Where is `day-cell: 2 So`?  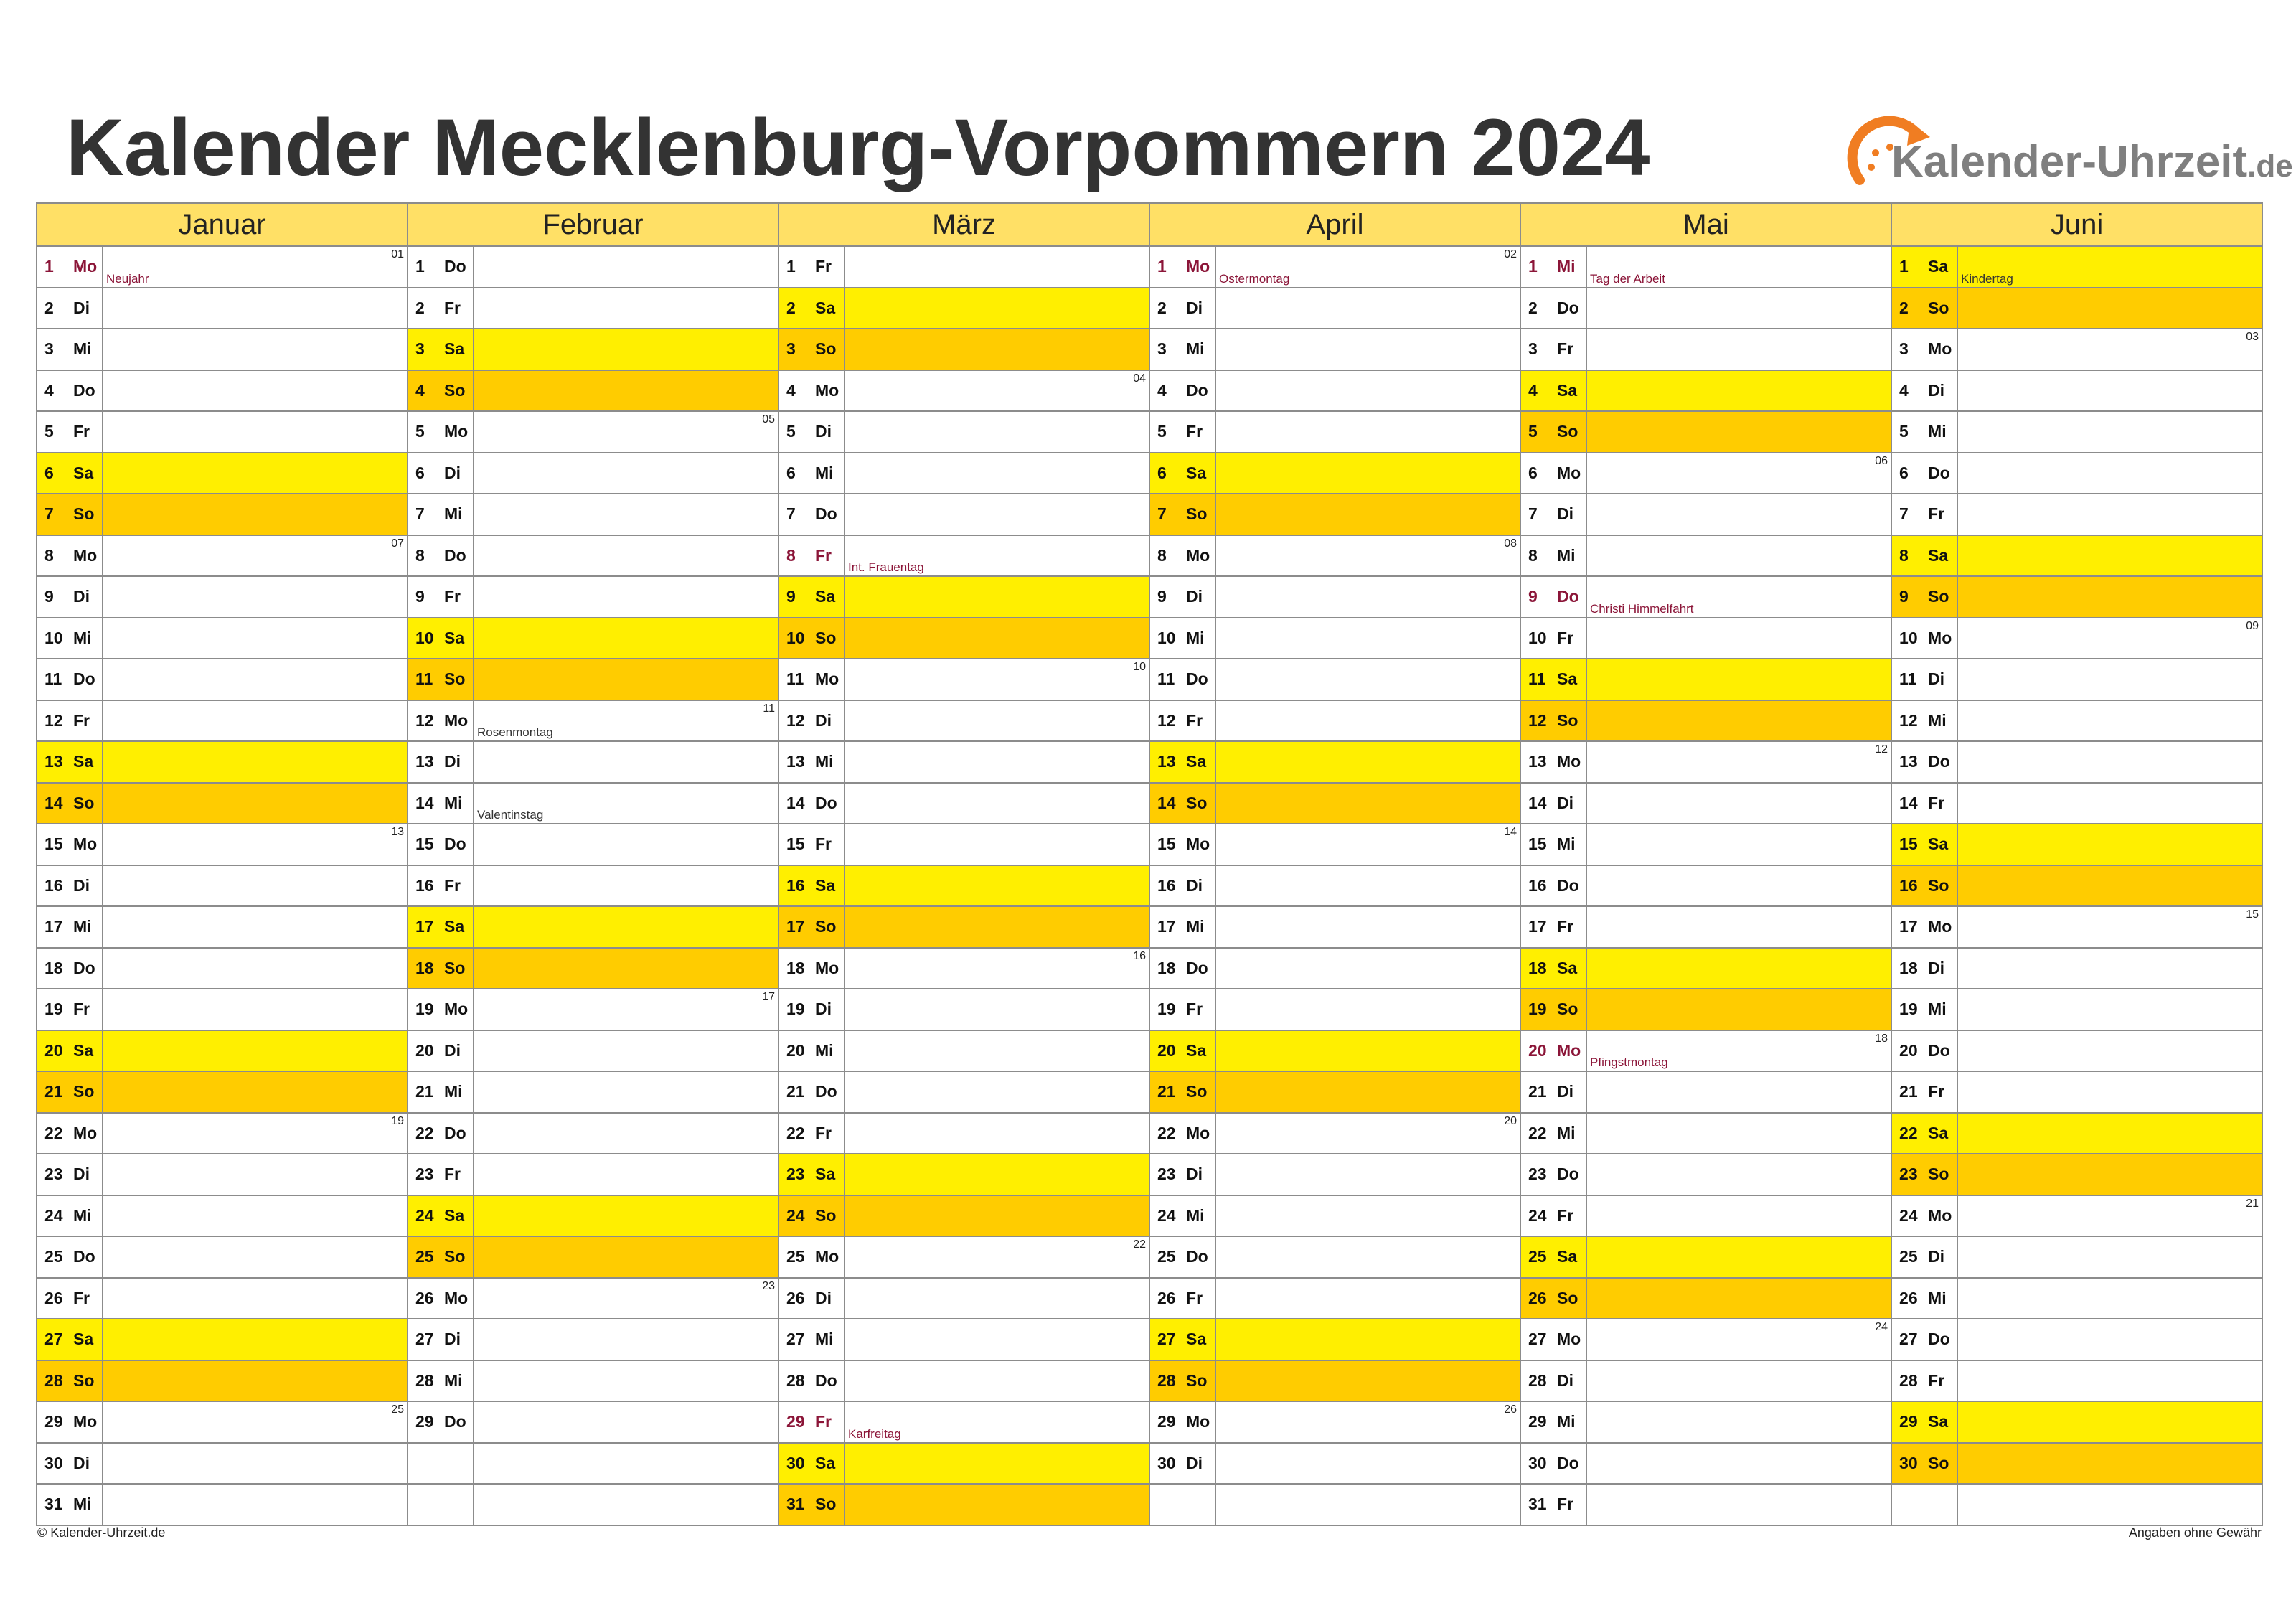 day-cell: 2 So is located at coordinates (1925, 308).